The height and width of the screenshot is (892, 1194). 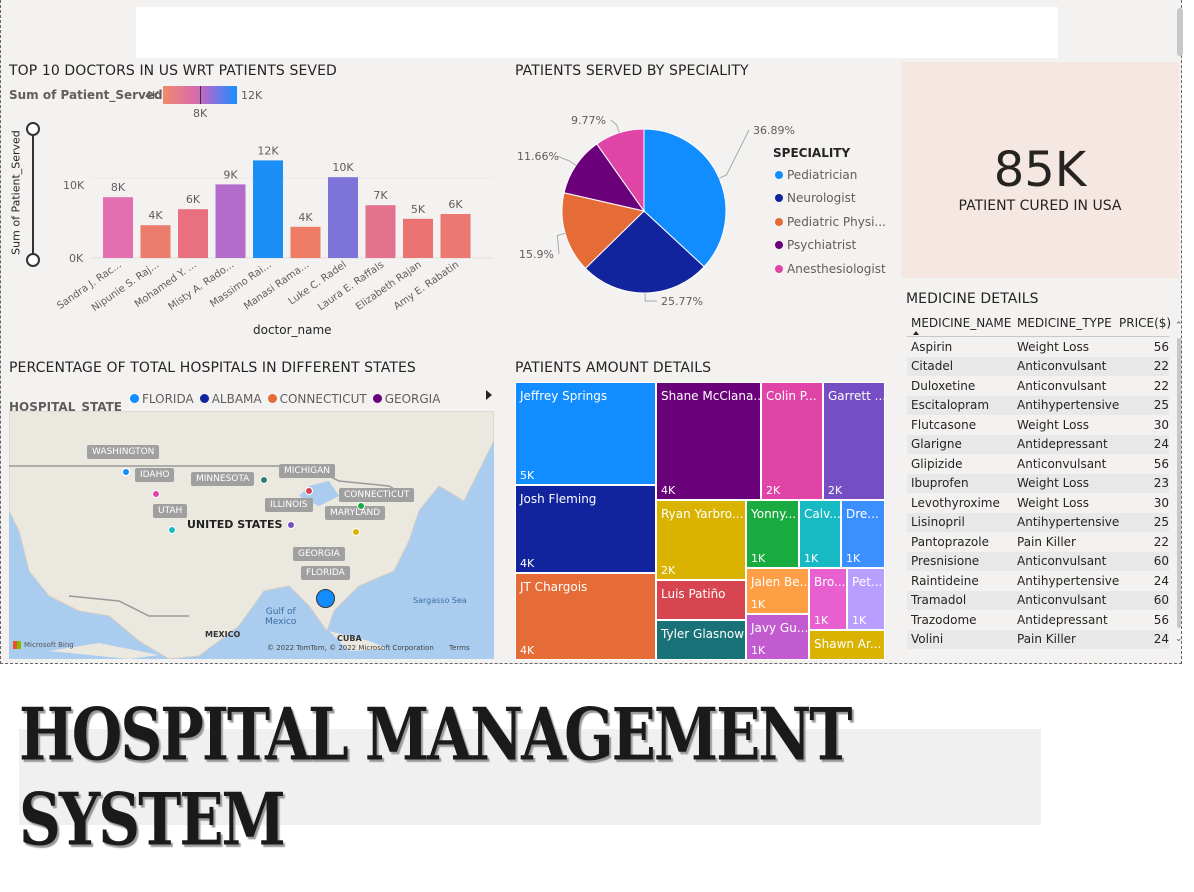 I want to click on table-cell: 30, so click(x=1161, y=424).